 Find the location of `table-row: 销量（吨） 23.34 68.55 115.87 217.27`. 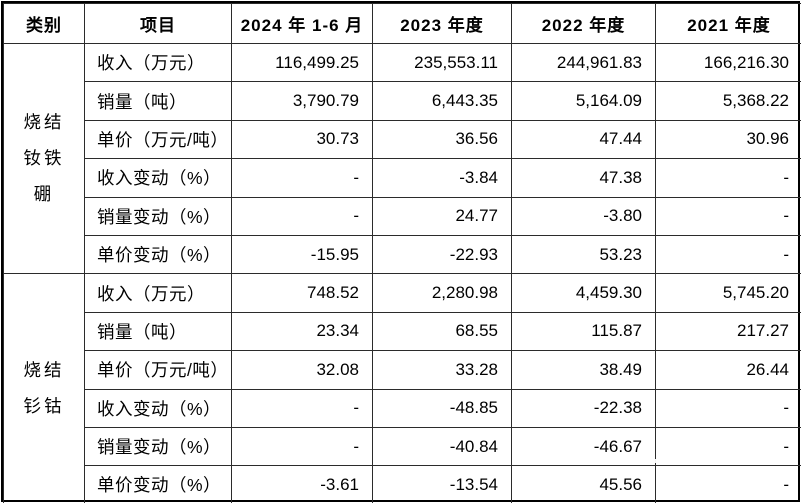

table-row: 销量（吨） 23.34 68.55 115.87 217.27 is located at coordinates (402, 331).